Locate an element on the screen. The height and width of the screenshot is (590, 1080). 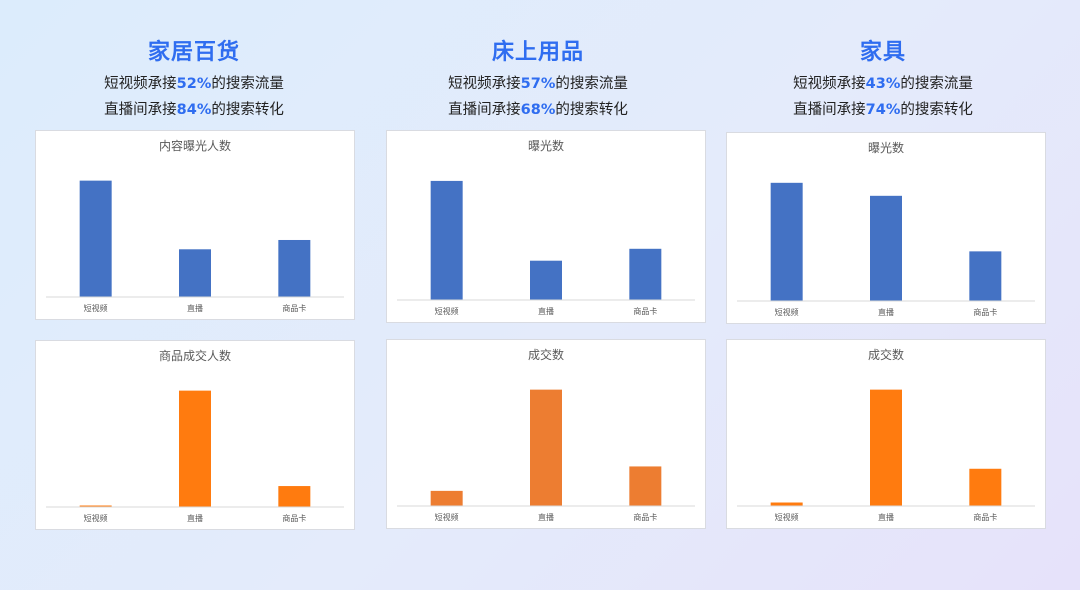
traffic-stat: 短视频承接43%的搜索流量 is located at coordinates (883, 82).